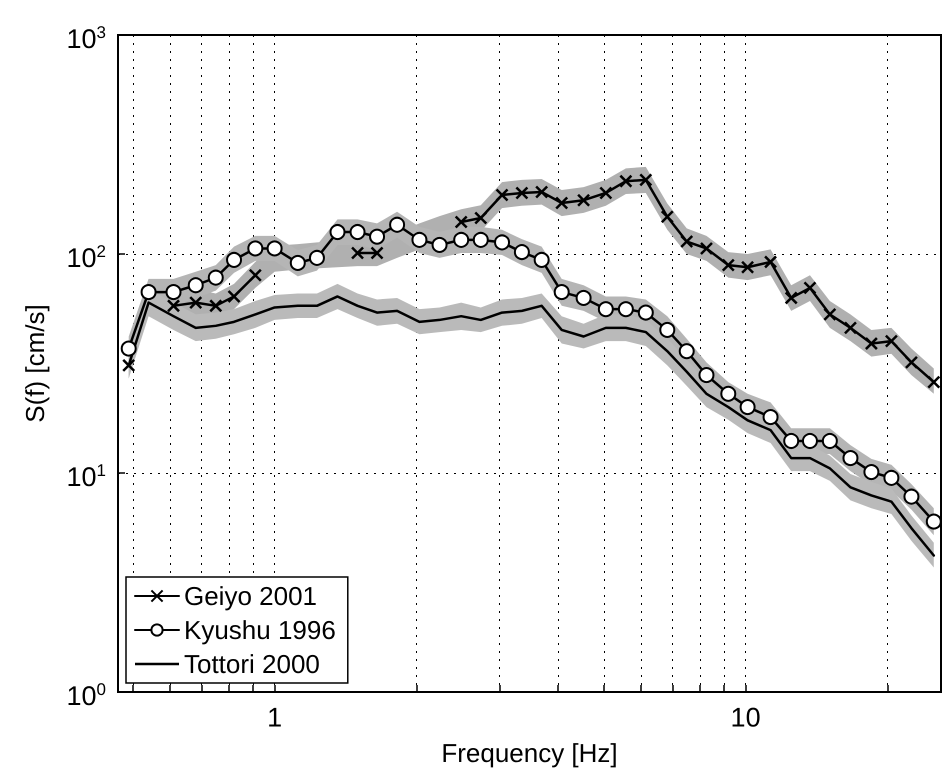 The width and height of the screenshot is (945, 777). I want to click on x-tick-label: 10, so click(745, 717).